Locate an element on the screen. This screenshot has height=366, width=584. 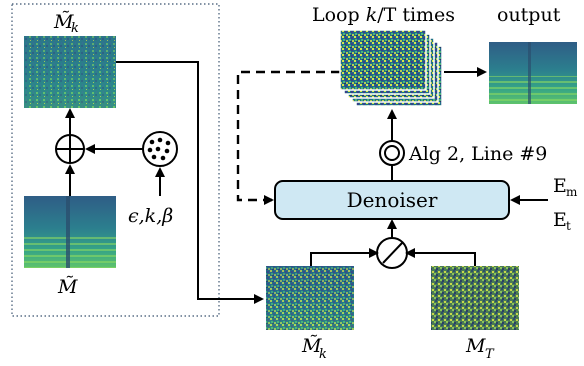
denoiser-label: Denoiser is located at coordinates (392, 200).